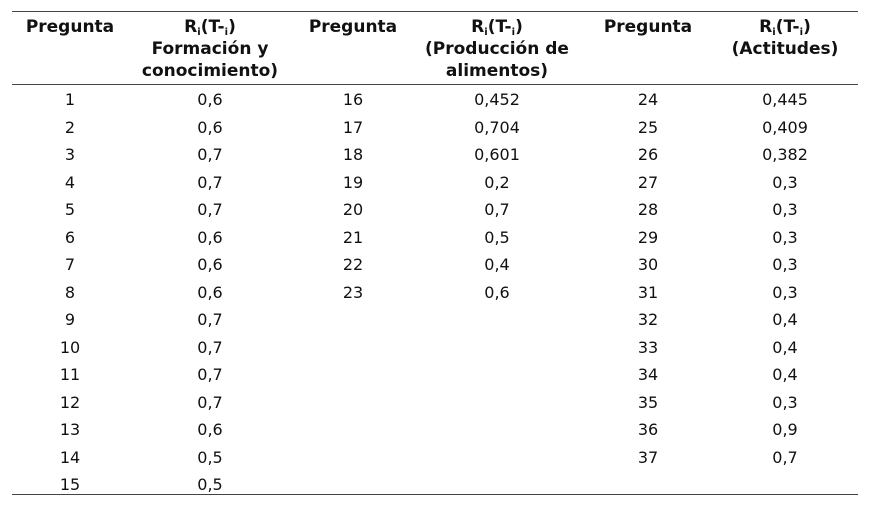 The height and width of the screenshot is (512, 887). Describe the element at coordinates (648, 154) in the screenshot. I see `question-number-cell: 26` at that location.